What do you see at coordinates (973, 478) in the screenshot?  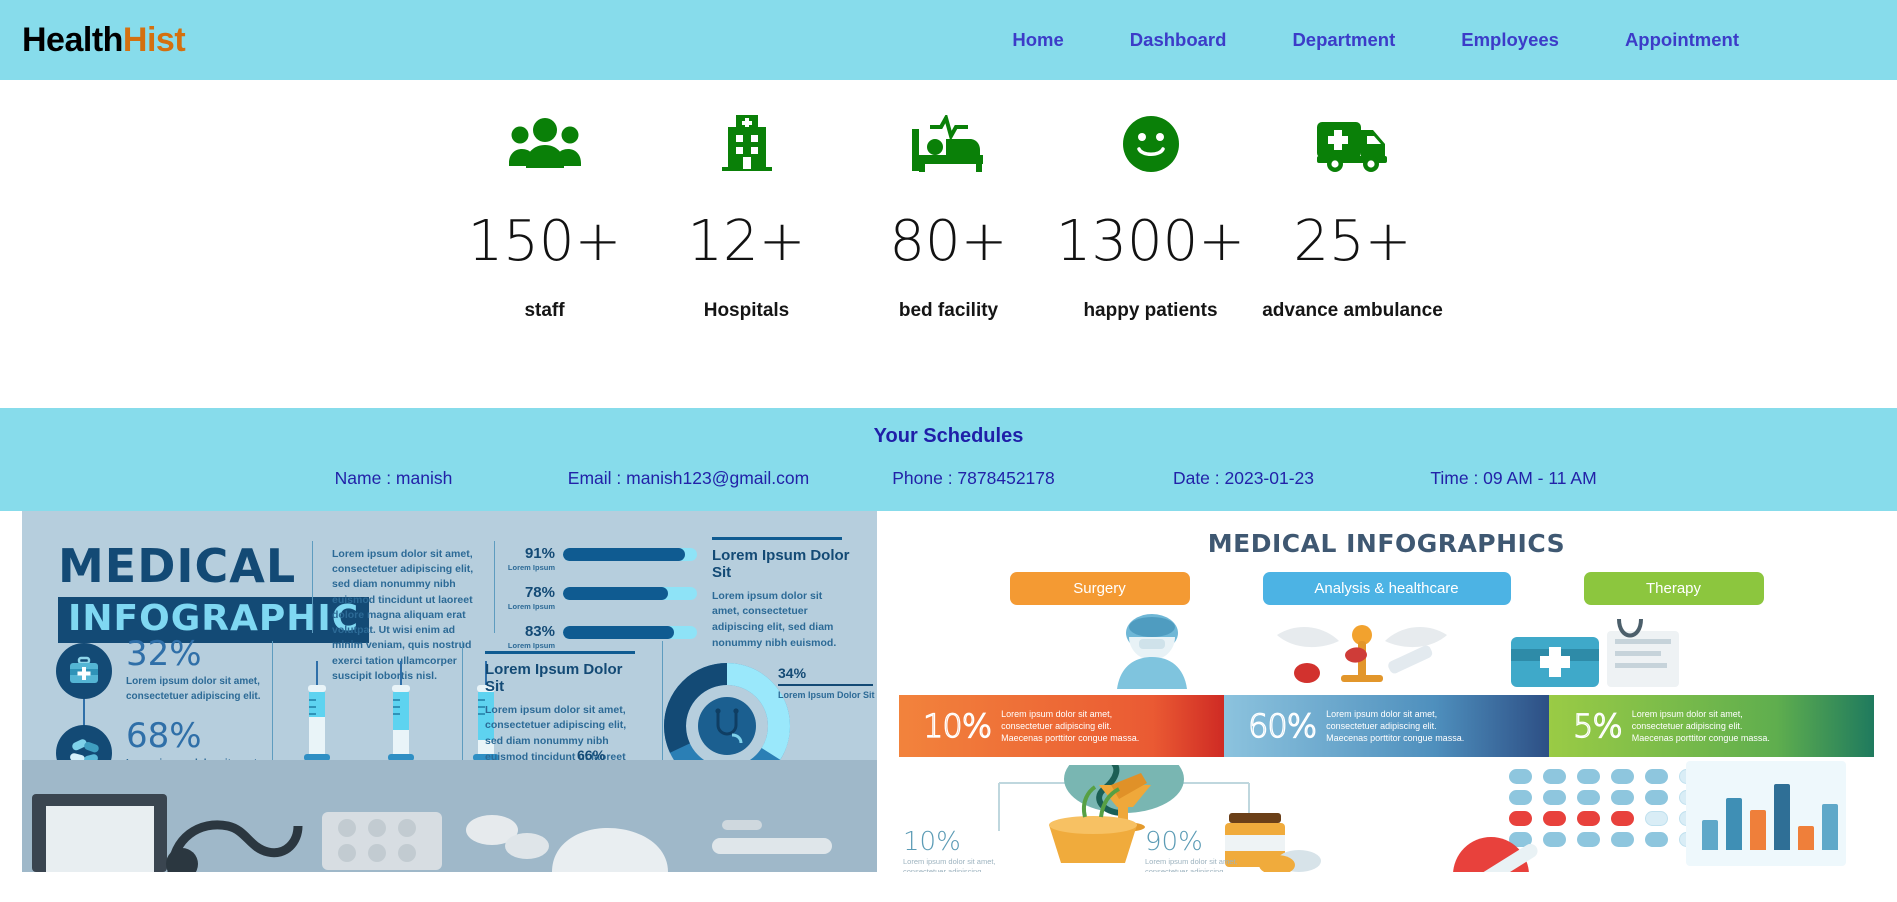 I see `schedule-phone: Phone : 7878452178` at bounding box center [973, 478].